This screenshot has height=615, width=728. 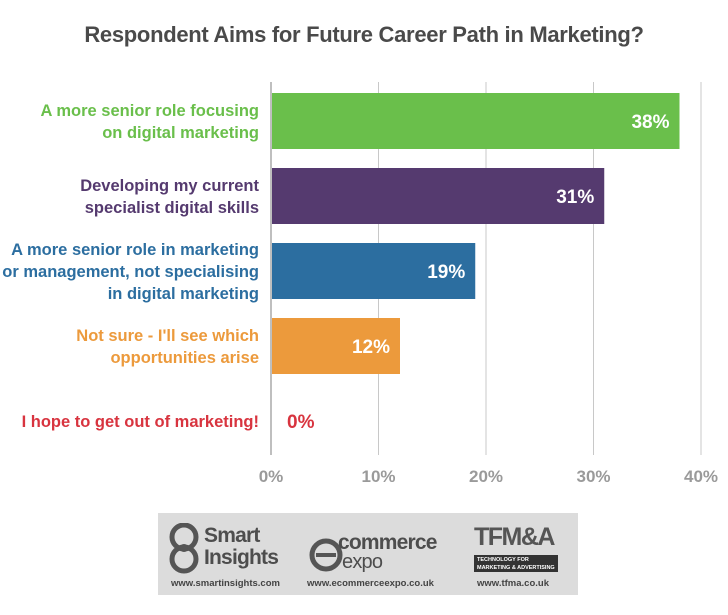 What do you see at coordinates (184, 548) in the screenshot?
I see `smart-insights-icon` at bounding box center [184, 548].